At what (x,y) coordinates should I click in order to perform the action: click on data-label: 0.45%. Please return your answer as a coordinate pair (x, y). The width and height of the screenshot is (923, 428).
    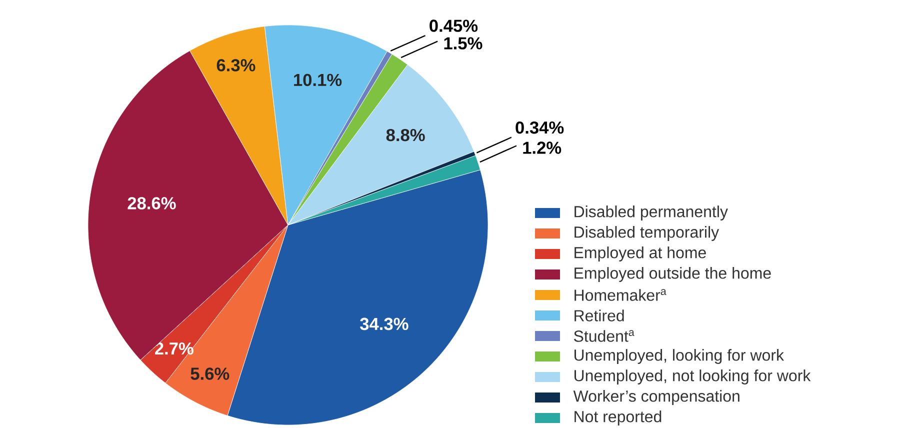
    Looking at the image, I should click on (454, 26).